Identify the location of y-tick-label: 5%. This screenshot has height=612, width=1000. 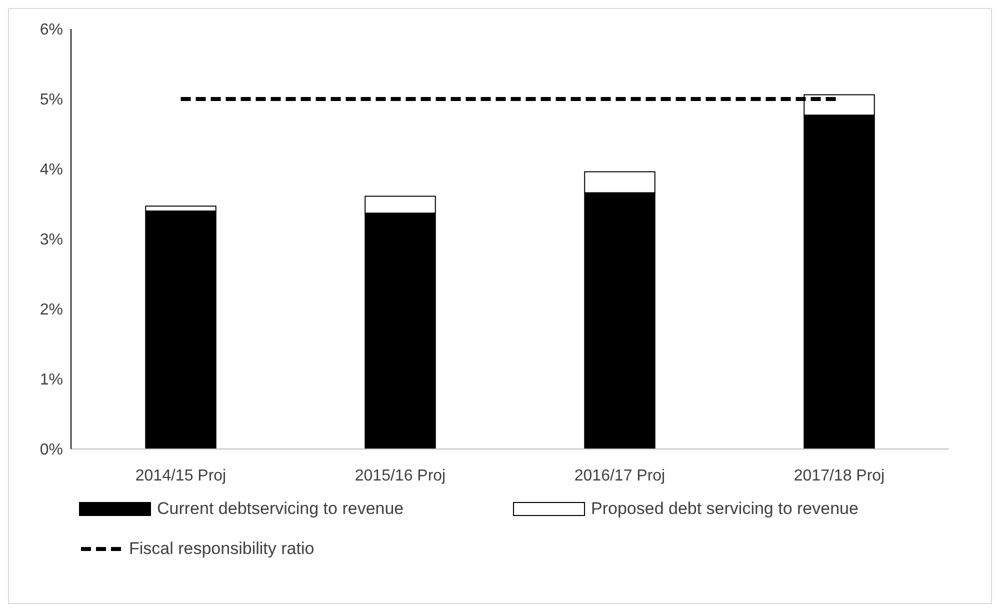
(51, 100).